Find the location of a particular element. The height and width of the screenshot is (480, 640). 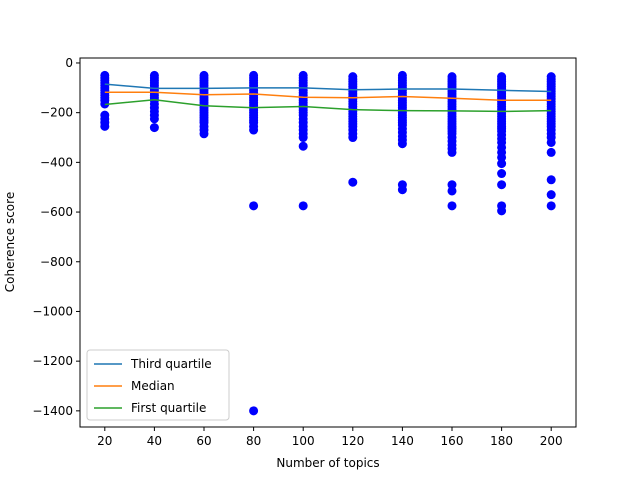

x-tick-label: 160 is located at coordinates (452, 441).